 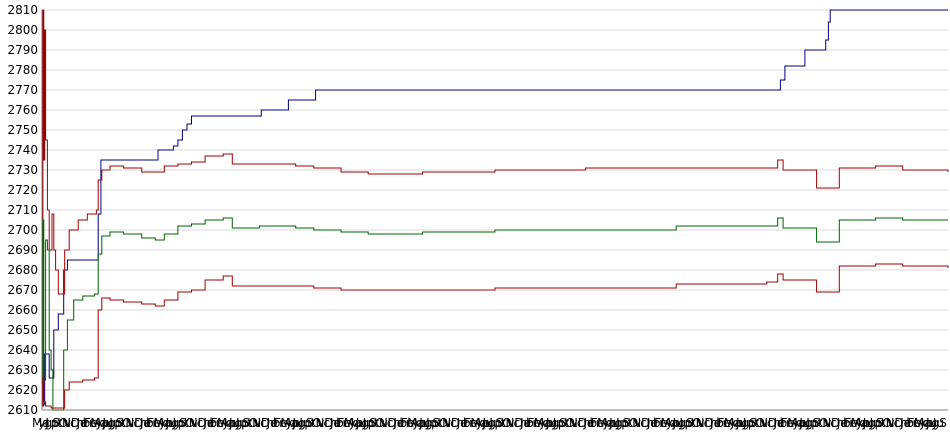 What do you see at coordinates (22, 250) in the screenshot?
I see `y-tick-label: 2690` at bounding box center [22, 250].